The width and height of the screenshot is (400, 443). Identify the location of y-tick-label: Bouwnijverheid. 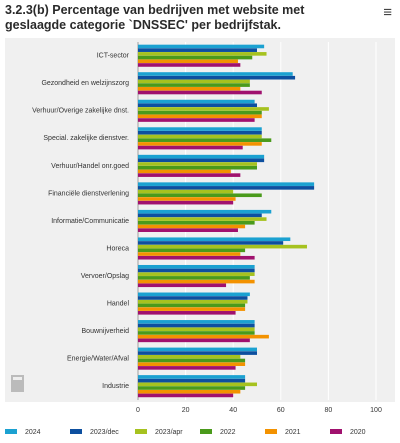
(106, 331).